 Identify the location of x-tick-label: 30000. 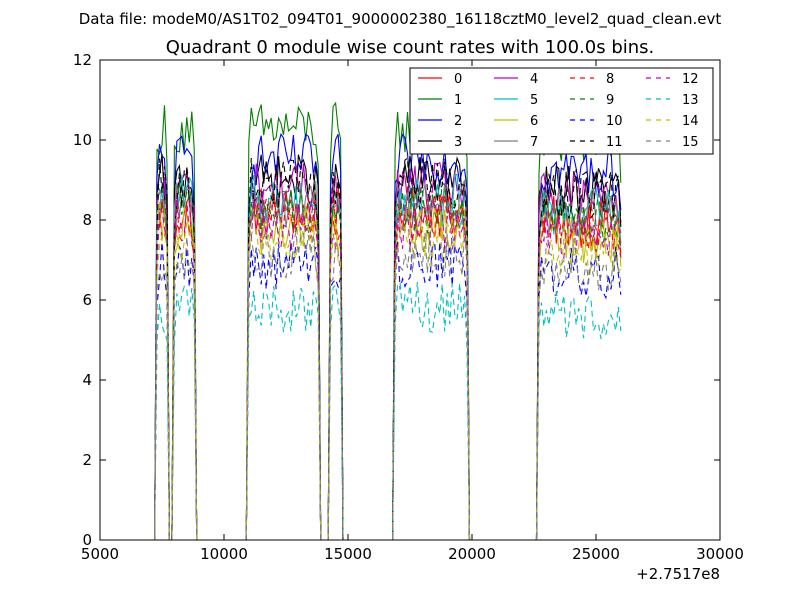
(720, 554).